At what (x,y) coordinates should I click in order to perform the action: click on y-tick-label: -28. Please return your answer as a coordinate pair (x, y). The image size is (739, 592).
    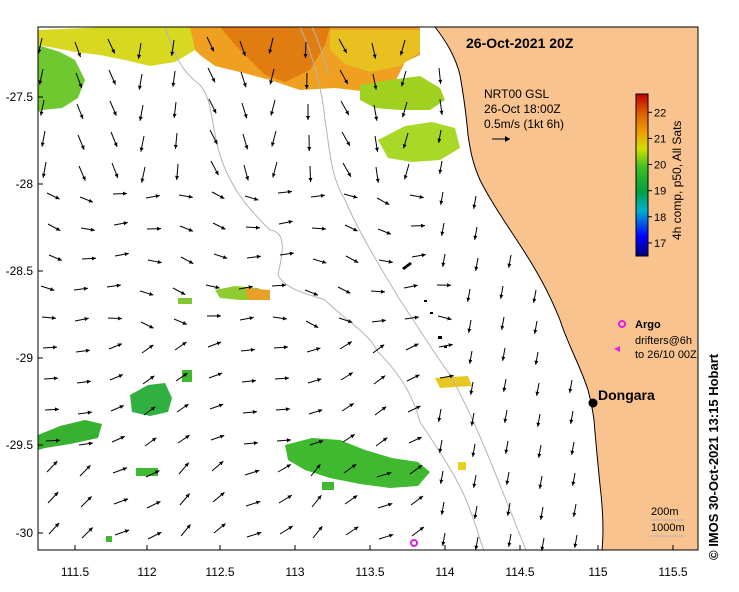
    Looking at the image, I should click on (25, 184).